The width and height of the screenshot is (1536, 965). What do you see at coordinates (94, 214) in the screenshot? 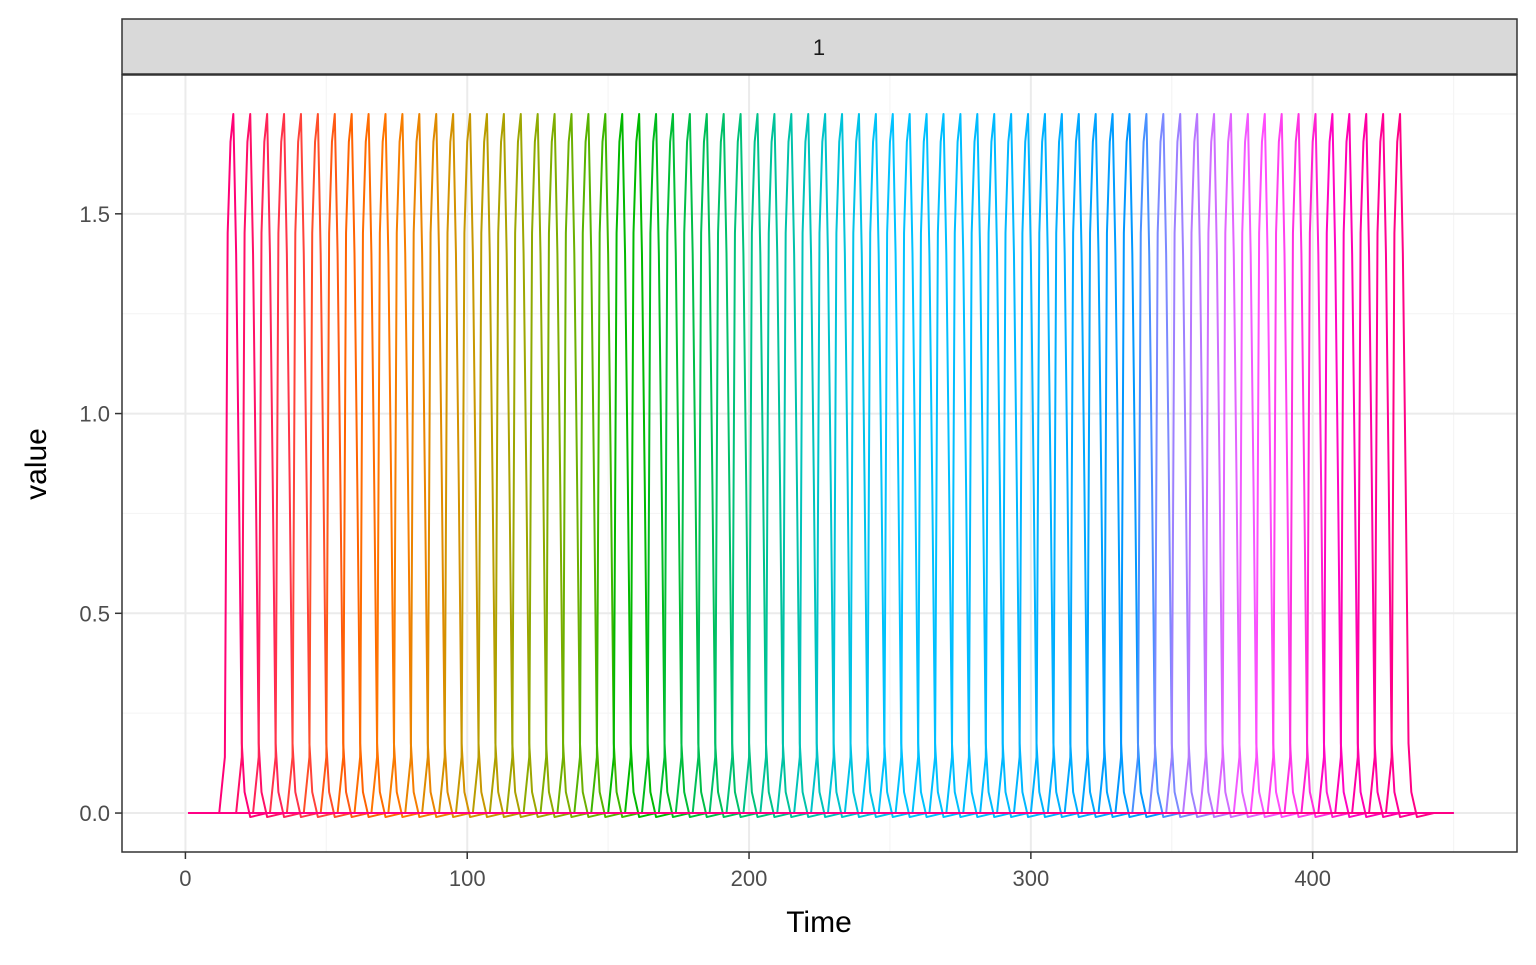
I see `y-tick-label: 1.5` at bounding box center [94, 214].